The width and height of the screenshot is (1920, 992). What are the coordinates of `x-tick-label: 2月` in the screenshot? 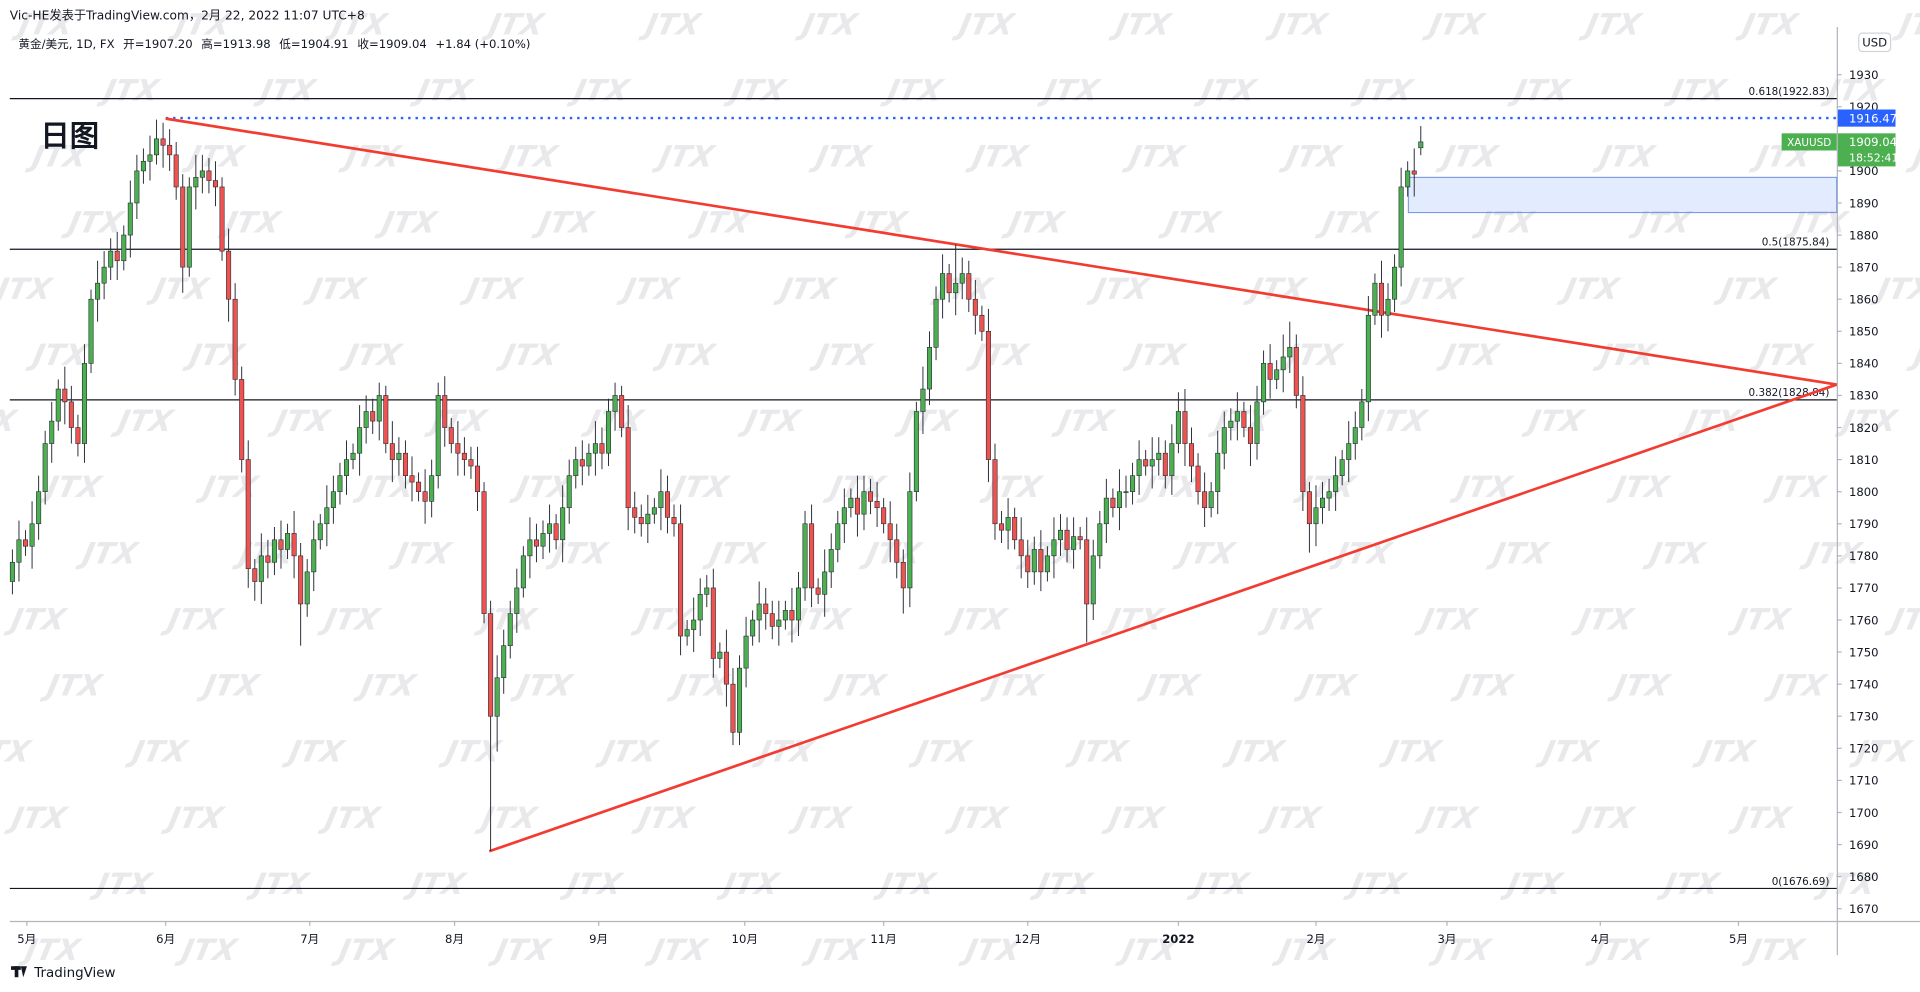 It's located at (1315, 939).